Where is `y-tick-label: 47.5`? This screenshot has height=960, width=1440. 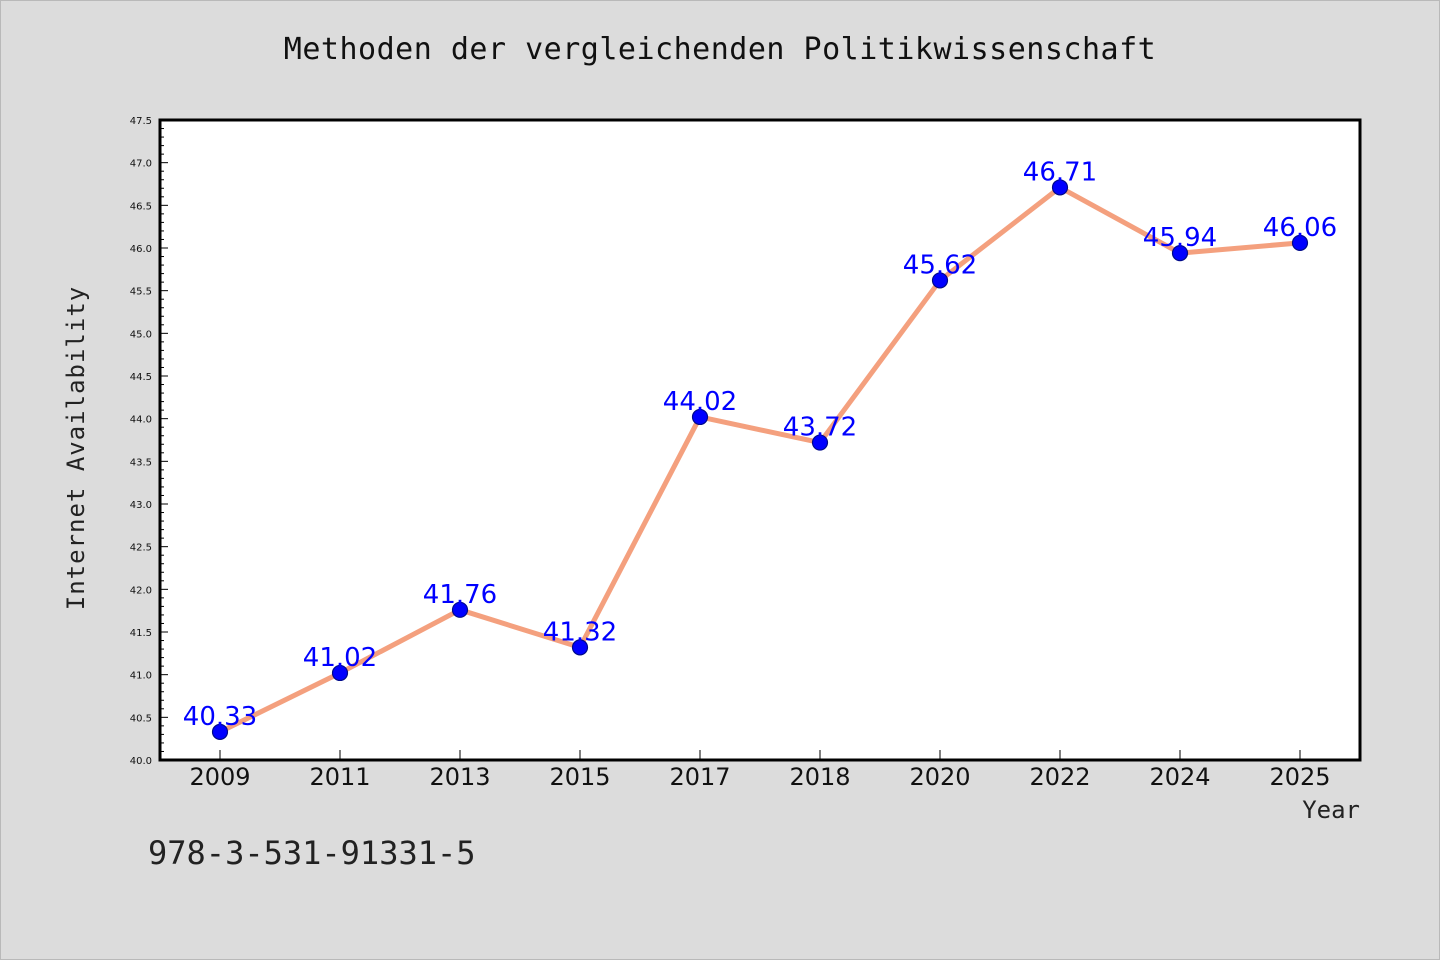 y-tick-label: 47.5 is located at coordinates (141, 121).